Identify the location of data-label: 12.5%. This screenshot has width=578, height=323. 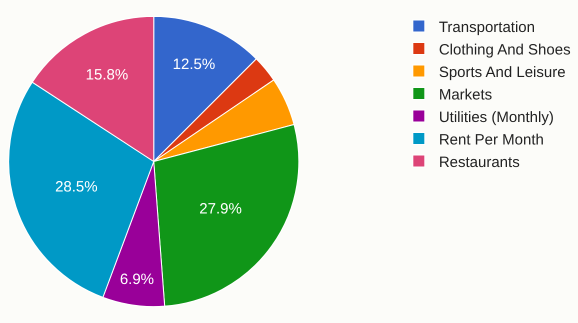
(194, 65).